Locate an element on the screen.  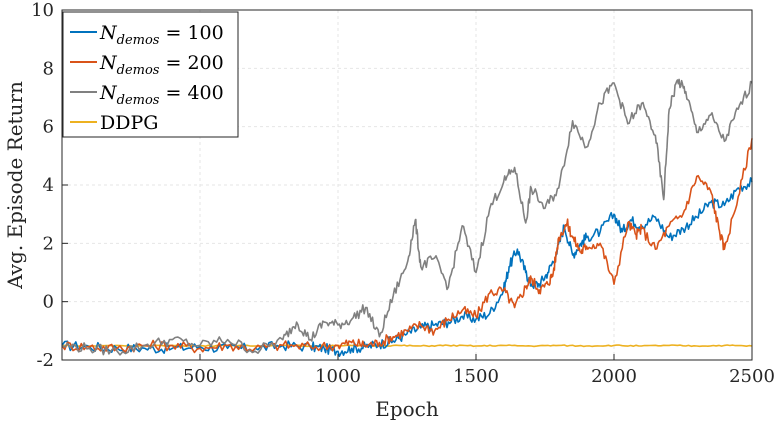
legend-label: Ndemos = 200 is located at coordinates (161, 65).